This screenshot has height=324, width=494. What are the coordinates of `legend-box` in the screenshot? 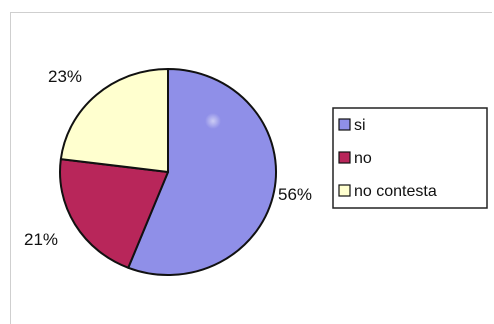 It's located at (410, 158).